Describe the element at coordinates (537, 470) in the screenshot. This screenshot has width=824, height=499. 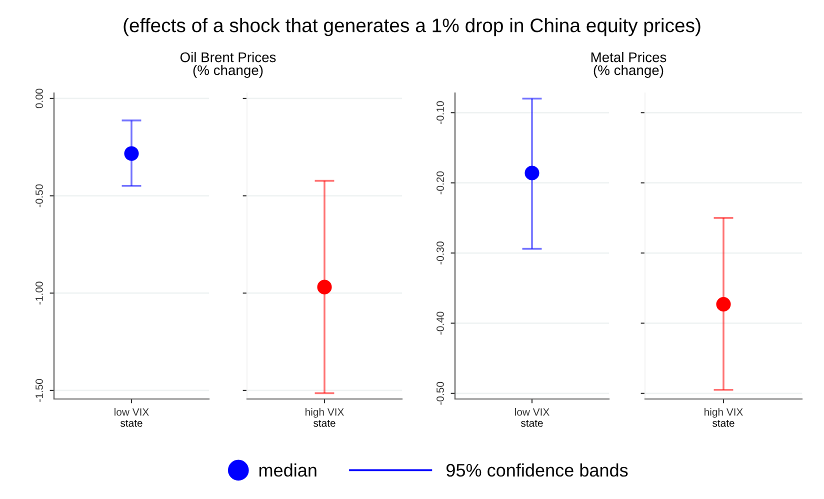
I see `text: 95% confidence bands` at that location.